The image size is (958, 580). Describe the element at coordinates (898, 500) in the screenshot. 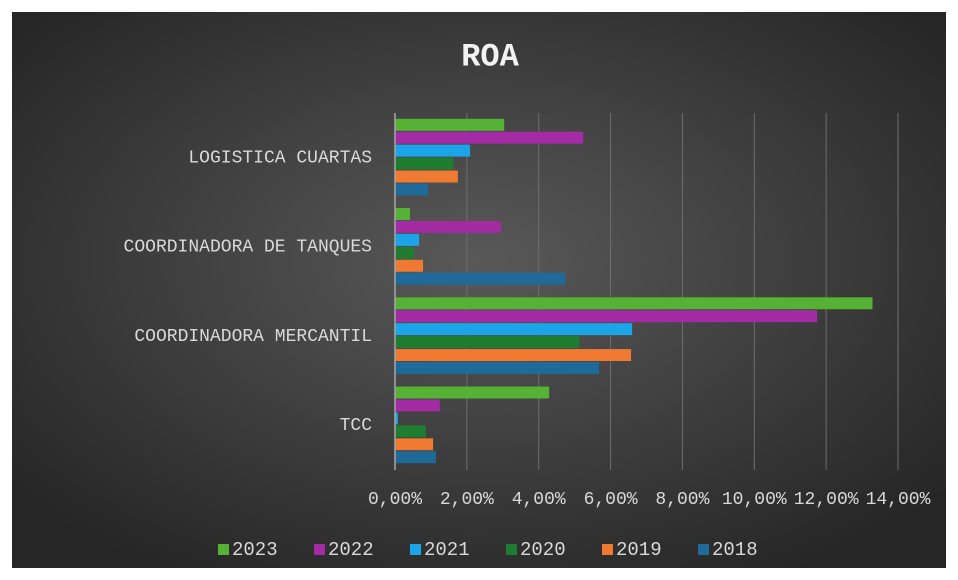

I see `x-tick-label: 14,00%` at that location.